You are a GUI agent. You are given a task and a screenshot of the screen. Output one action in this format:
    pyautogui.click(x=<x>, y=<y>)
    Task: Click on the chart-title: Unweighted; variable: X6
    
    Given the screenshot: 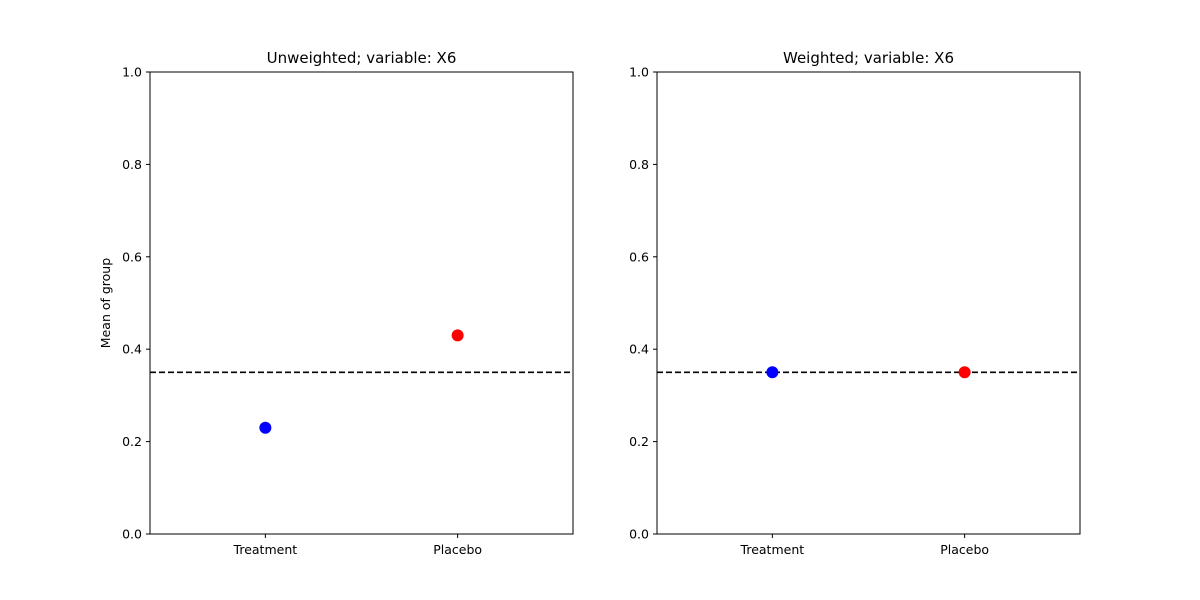 What is the action you would take?
    pyautogui.click(x=362, y=58)
    